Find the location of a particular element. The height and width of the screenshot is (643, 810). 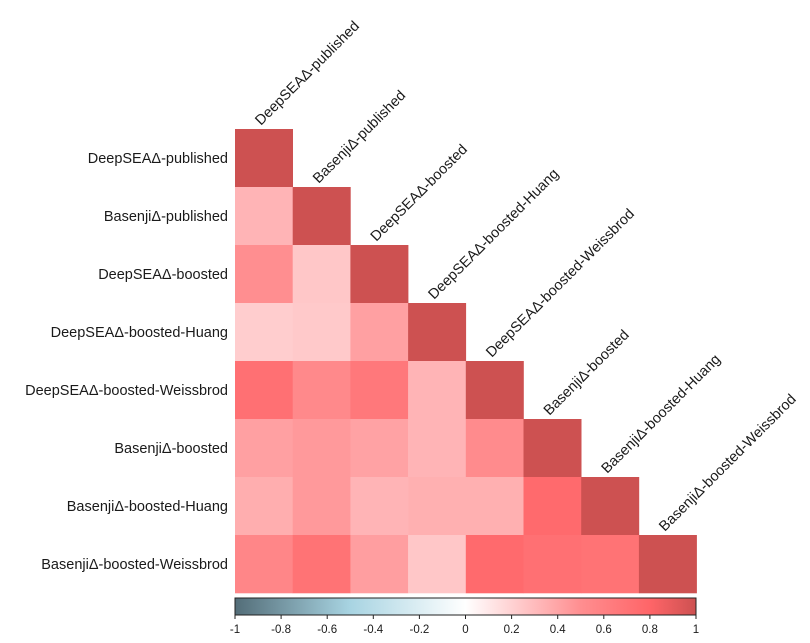

column-label: BasenjiΔ-boosted-Huang is located at coordinates (661, 414).